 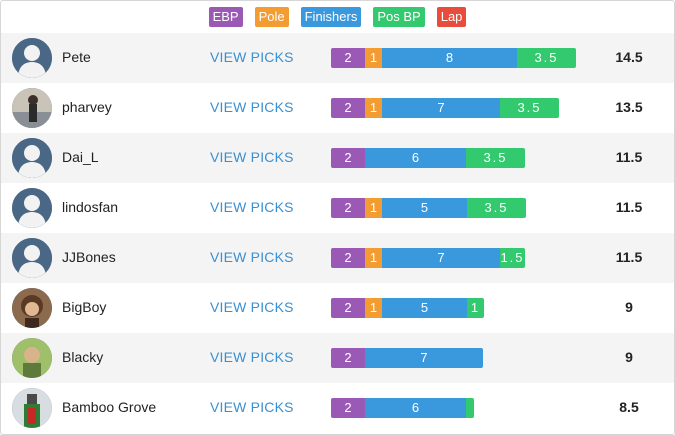 I want to click on leaderboard-row: Dai_L VIEW PICKS 2 6 3.5 11.5, so click(x=337, y=158).